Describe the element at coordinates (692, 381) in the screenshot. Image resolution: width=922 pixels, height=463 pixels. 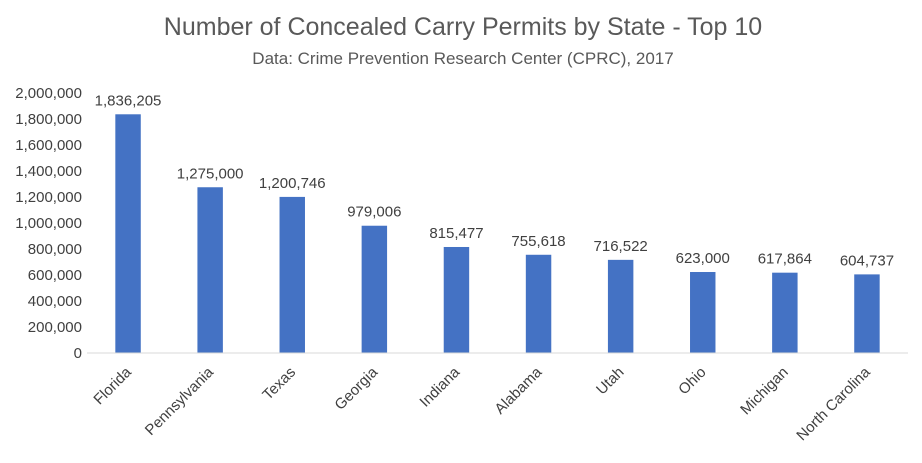
I see `x-tick-label: Ohio` at that location.